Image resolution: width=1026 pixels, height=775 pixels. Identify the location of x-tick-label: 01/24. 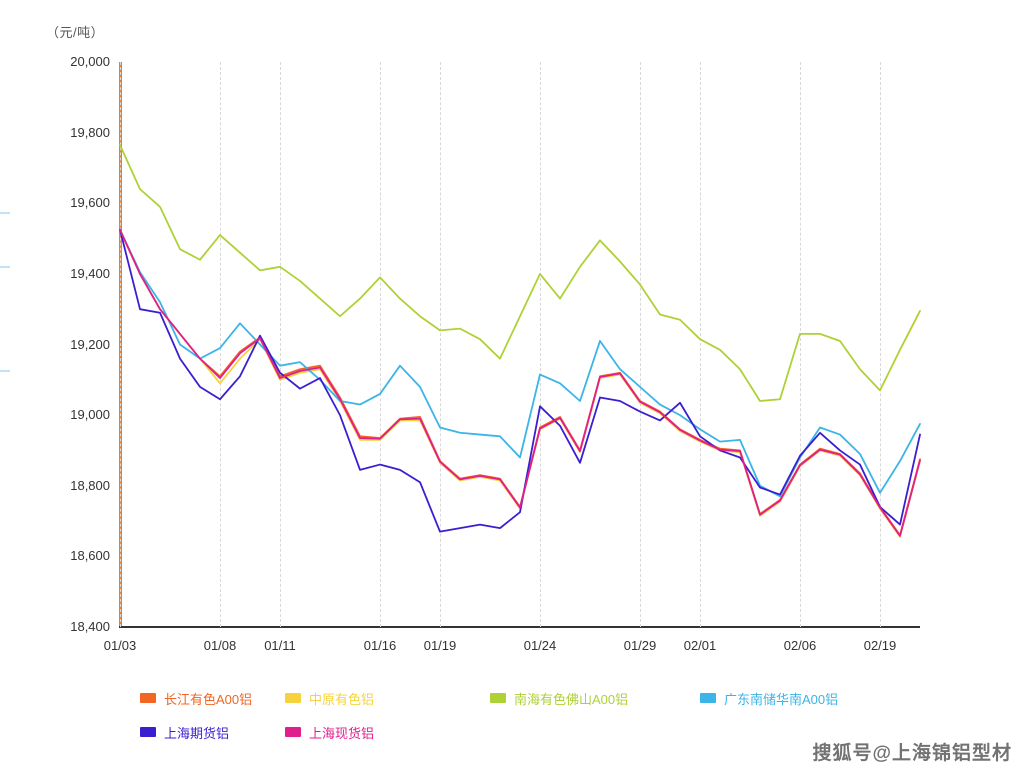
(540, 645).